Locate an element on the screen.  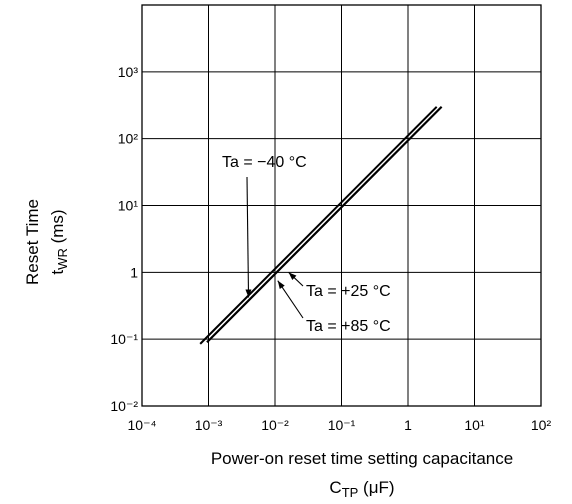
y-axis-unit: (ms) is located at coordinates (57, 228).